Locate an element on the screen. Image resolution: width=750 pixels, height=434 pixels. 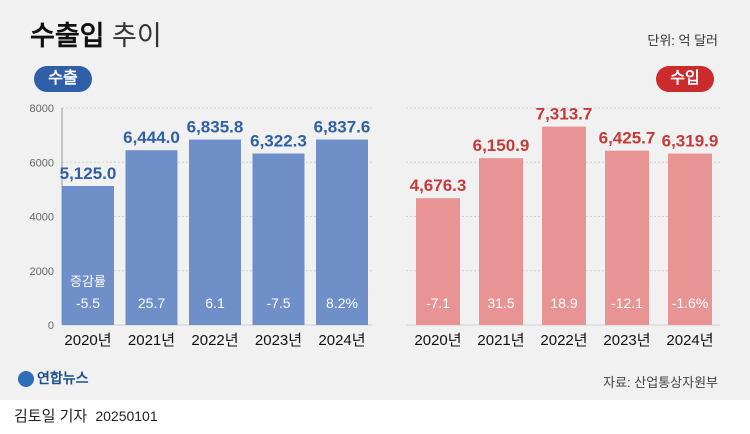
value-label: 5,125.0 is located at coordinates (88, 173).